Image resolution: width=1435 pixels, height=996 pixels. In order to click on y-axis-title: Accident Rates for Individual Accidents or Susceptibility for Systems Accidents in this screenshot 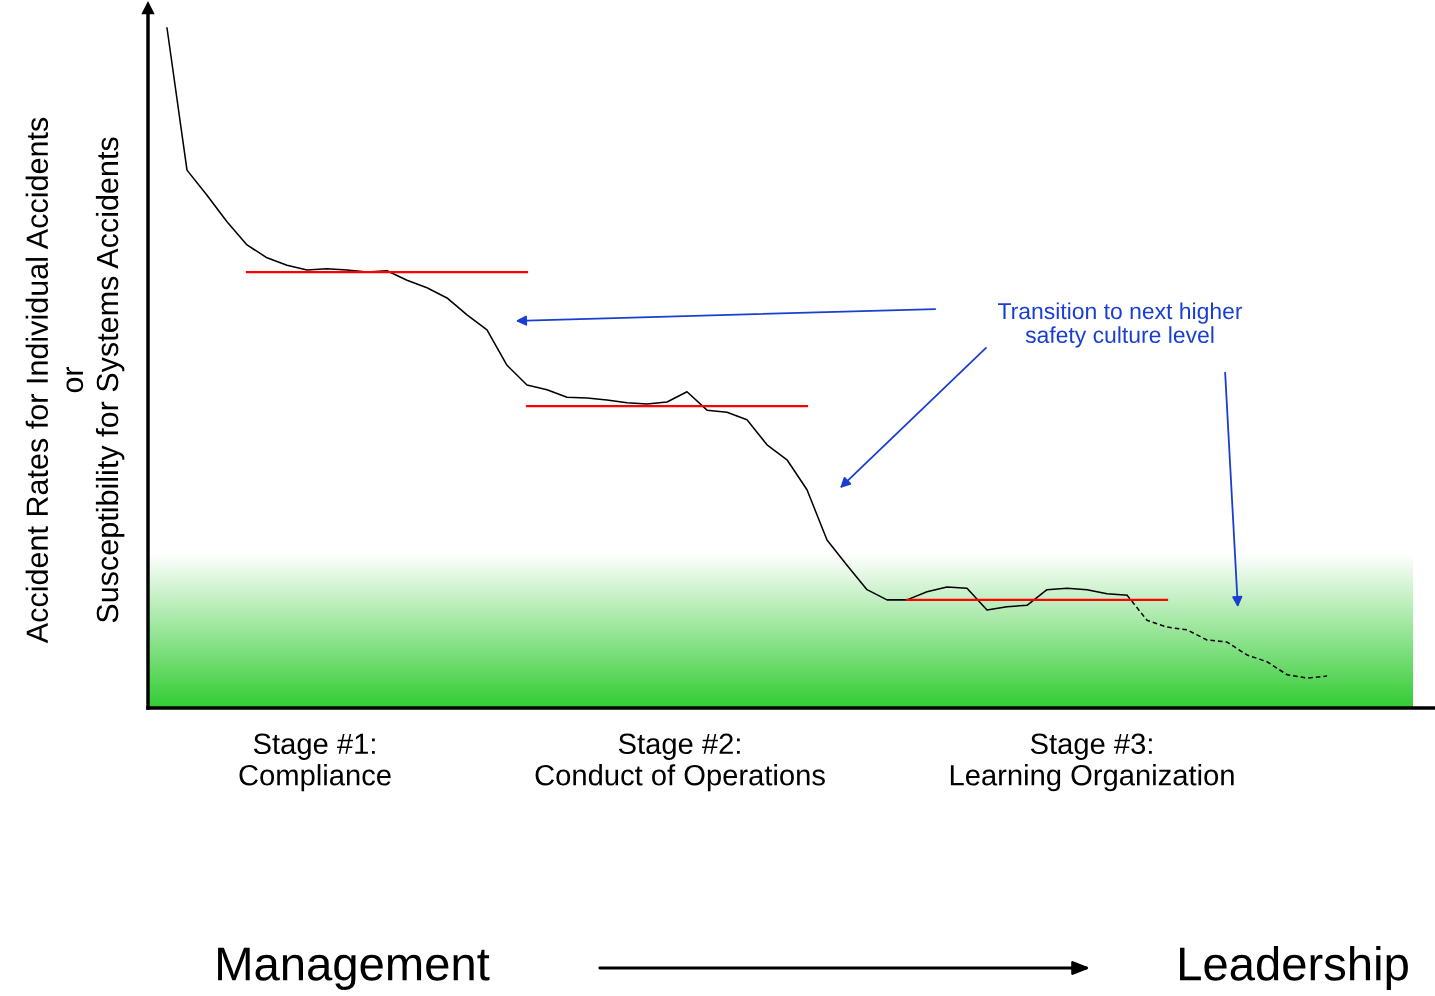, I will do `click(75, 380)`.